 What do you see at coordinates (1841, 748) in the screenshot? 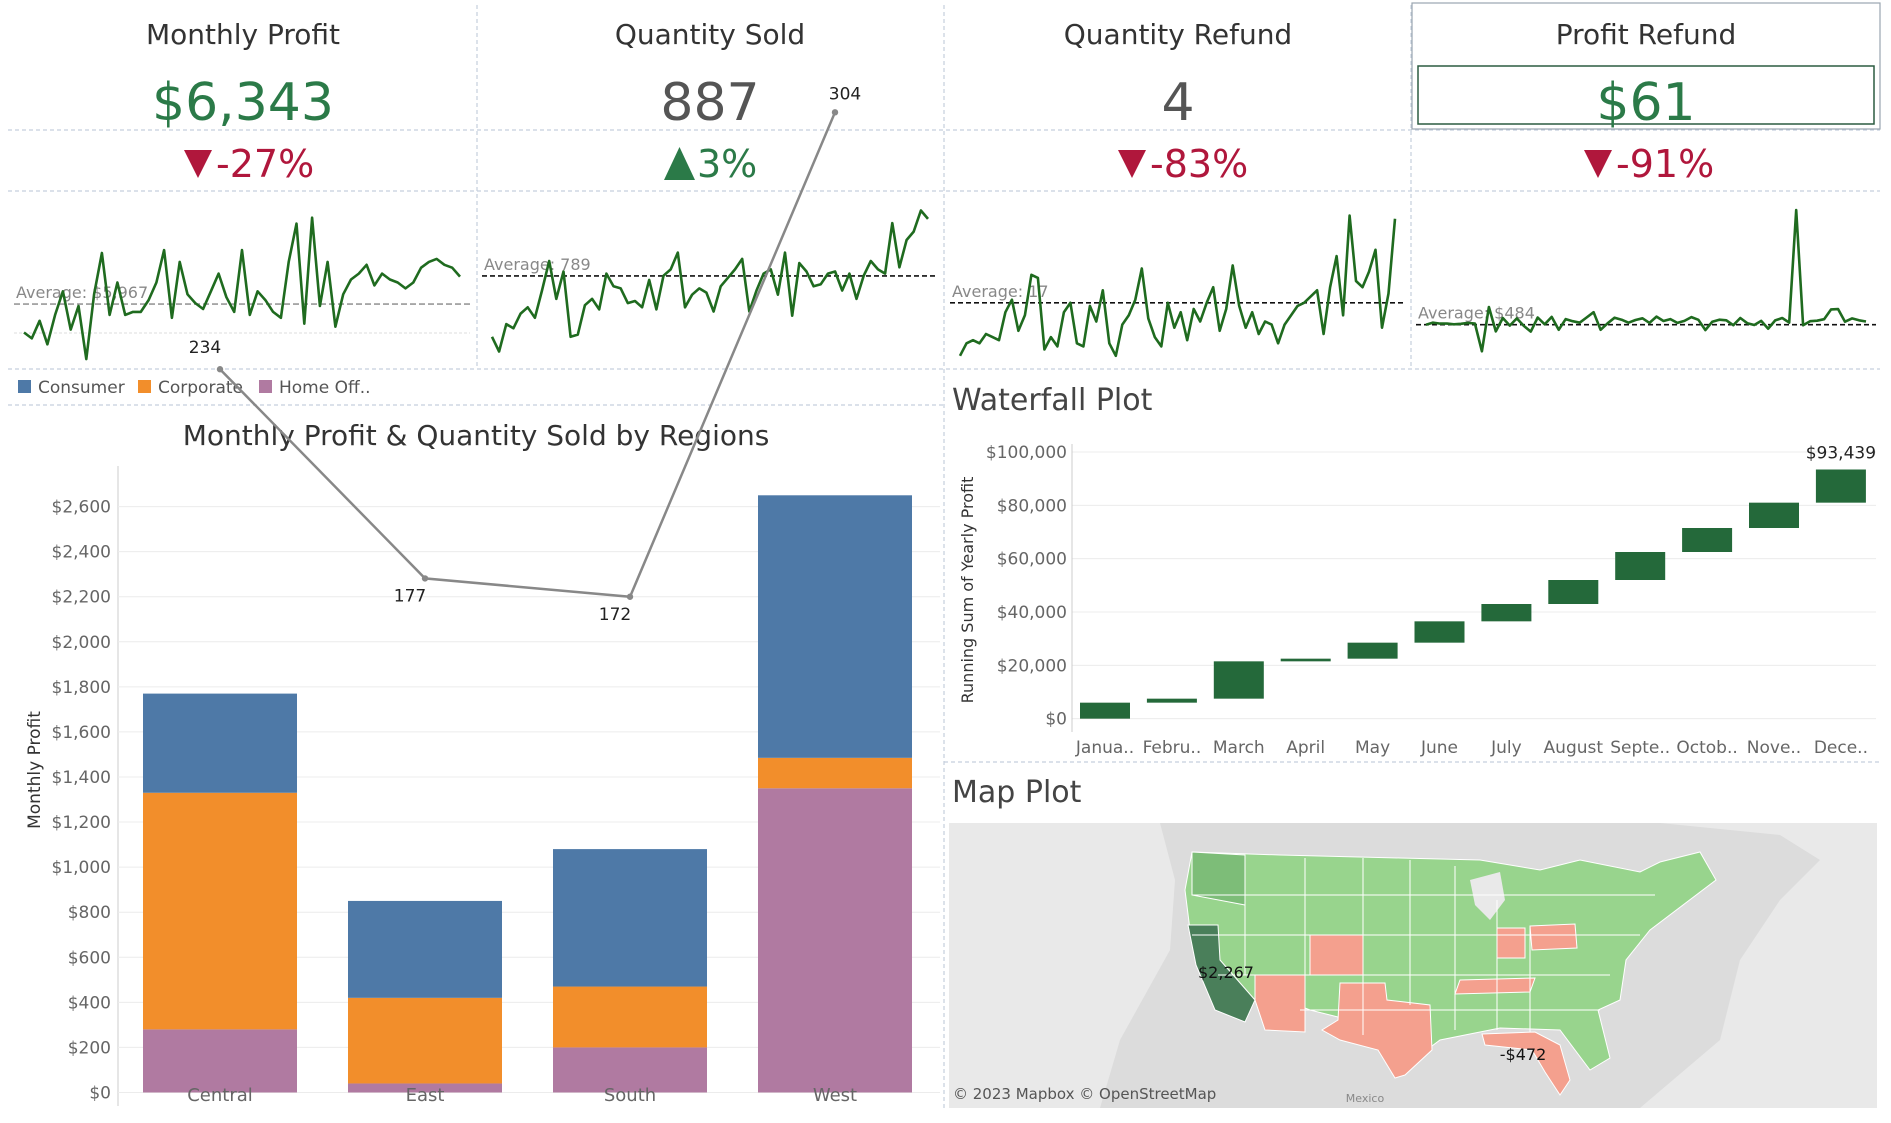
I see `waterfall-x-tick-label: Dece..` at bounding box center [1841, 748].